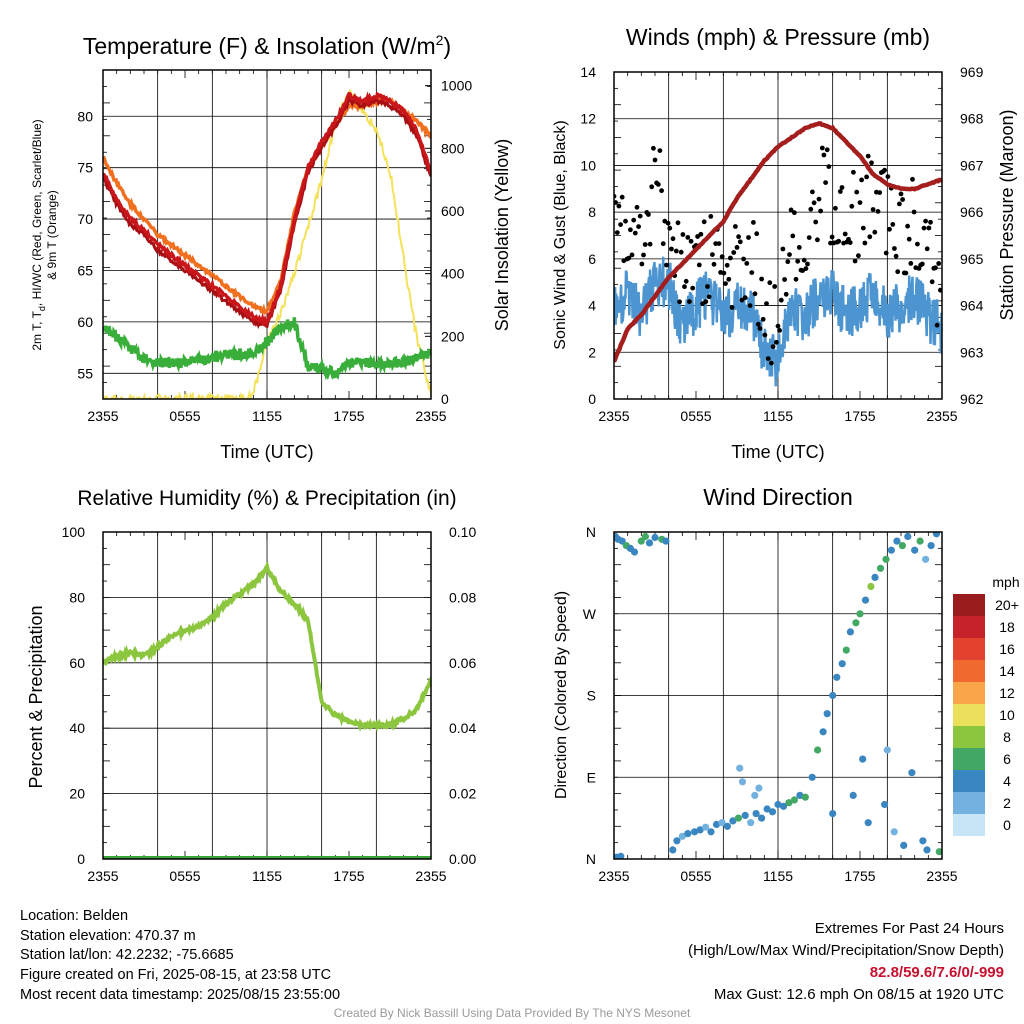  Describe the element at coordinates (1007, 627) in the screenshot. I see `colorbar-label: 18` at that location.